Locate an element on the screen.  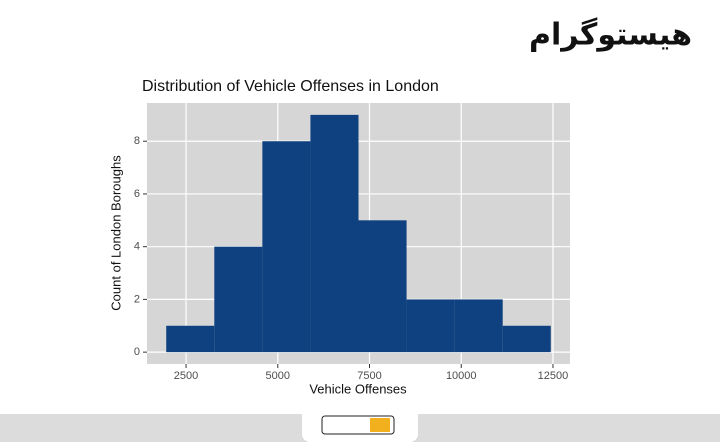
x-tick-label: 12500 is located at coordinates (553, 376).